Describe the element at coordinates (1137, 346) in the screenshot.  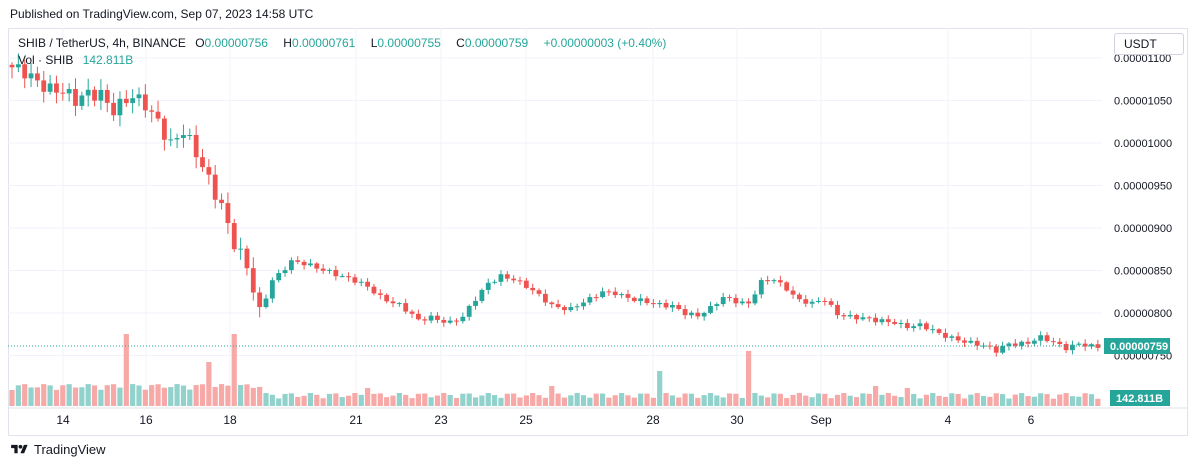
I see `current-price-tag: 0.00000759` at that location.